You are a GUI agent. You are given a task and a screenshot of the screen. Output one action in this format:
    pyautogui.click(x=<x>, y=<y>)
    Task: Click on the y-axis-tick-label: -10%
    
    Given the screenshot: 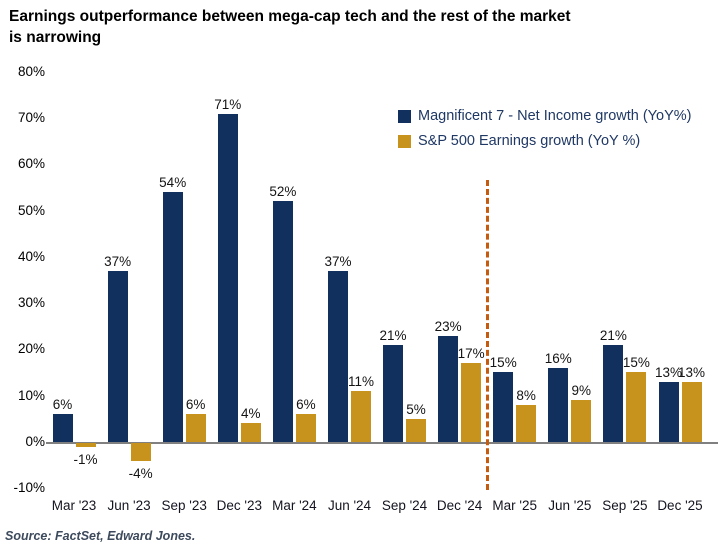 What is the action you would take?
    pyautogui.click(x=29, y=487)
    